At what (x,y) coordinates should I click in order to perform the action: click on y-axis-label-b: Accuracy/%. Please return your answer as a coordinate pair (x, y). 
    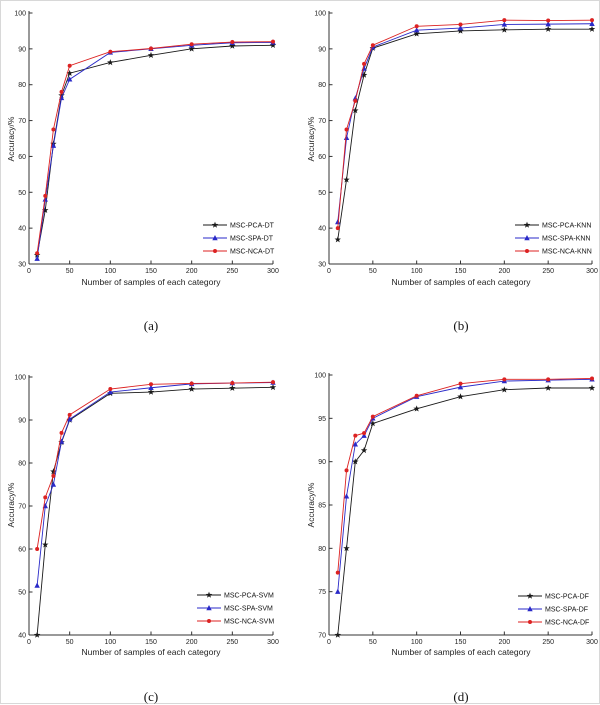
    Looking at the image, I should click on (311, 139).